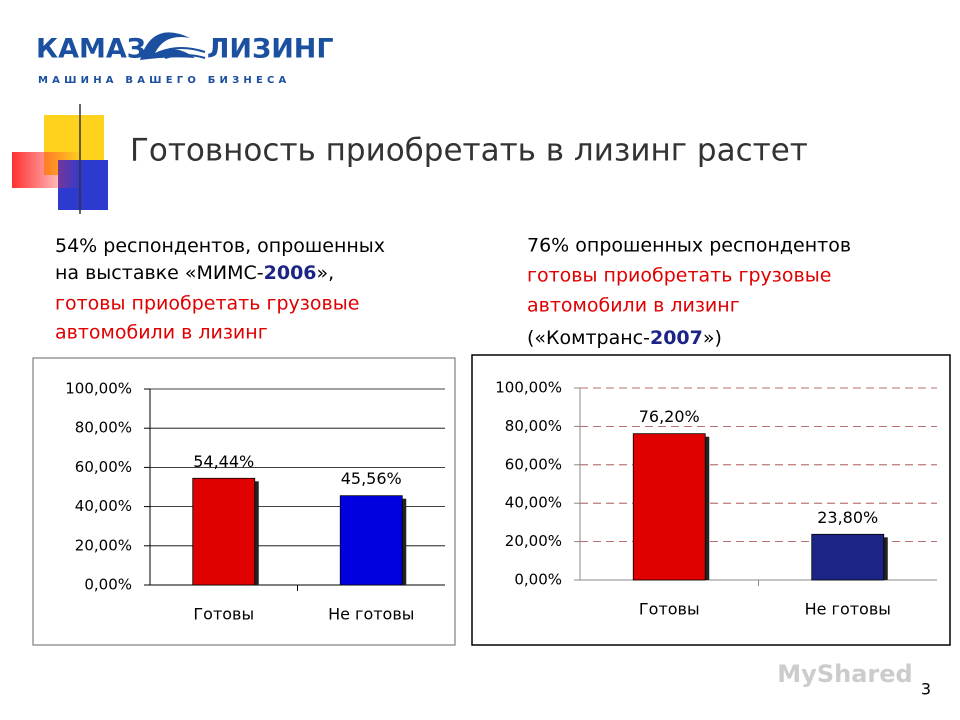  I want to click on value-label: 23,80%, so click(847, 517).